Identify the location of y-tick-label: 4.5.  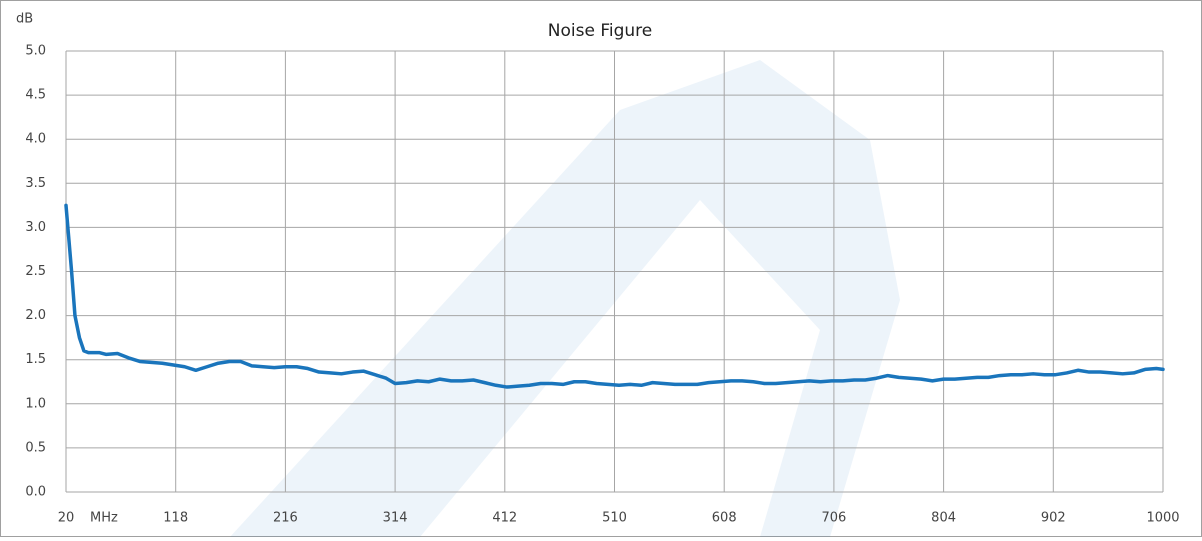
(35, 95).